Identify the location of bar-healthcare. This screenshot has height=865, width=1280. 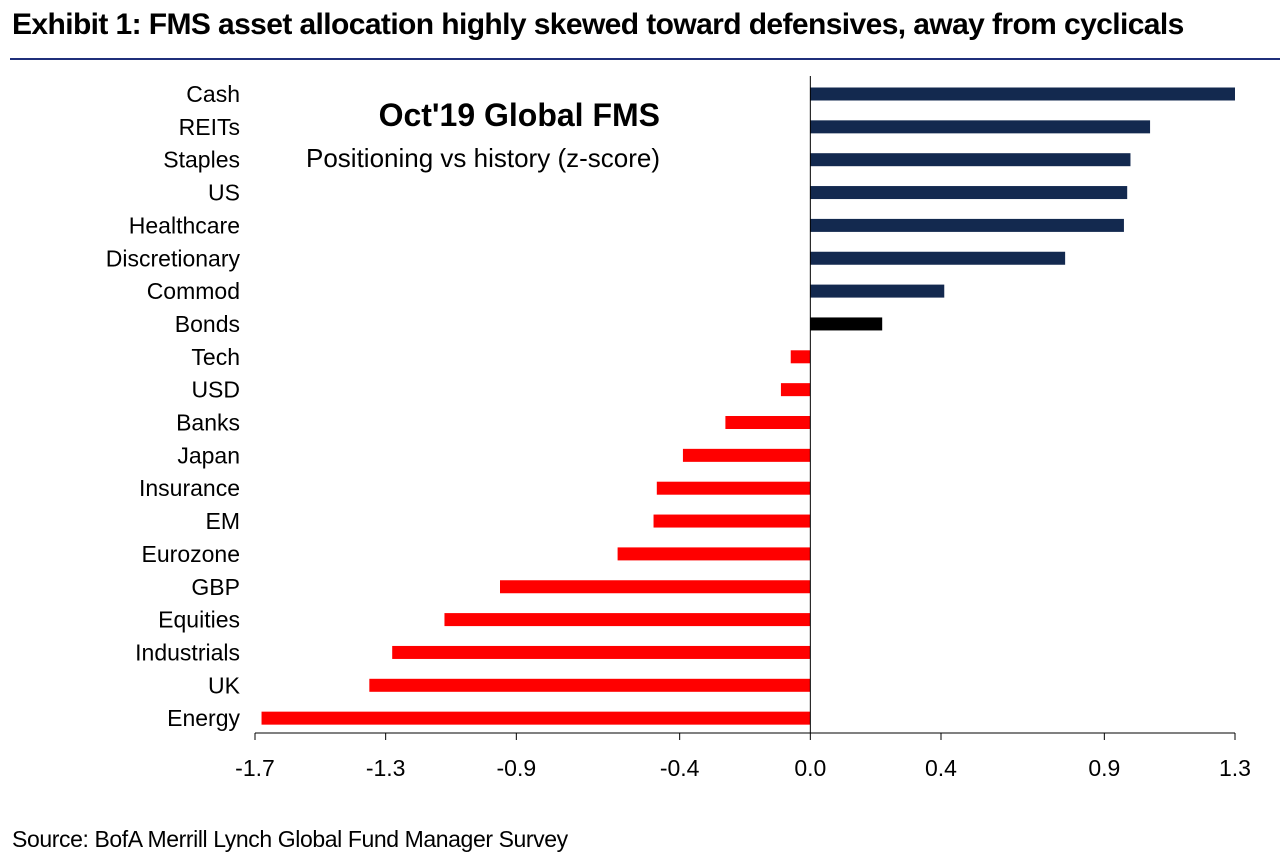
(967, 225).